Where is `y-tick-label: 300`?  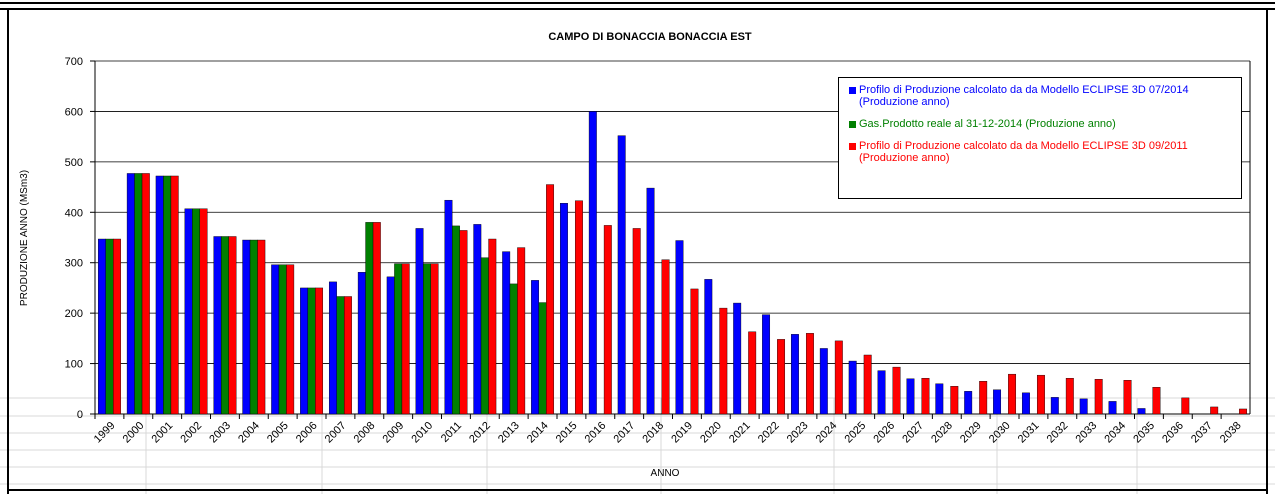 y-tick-label: 300 is located at coordinates (74, 264).